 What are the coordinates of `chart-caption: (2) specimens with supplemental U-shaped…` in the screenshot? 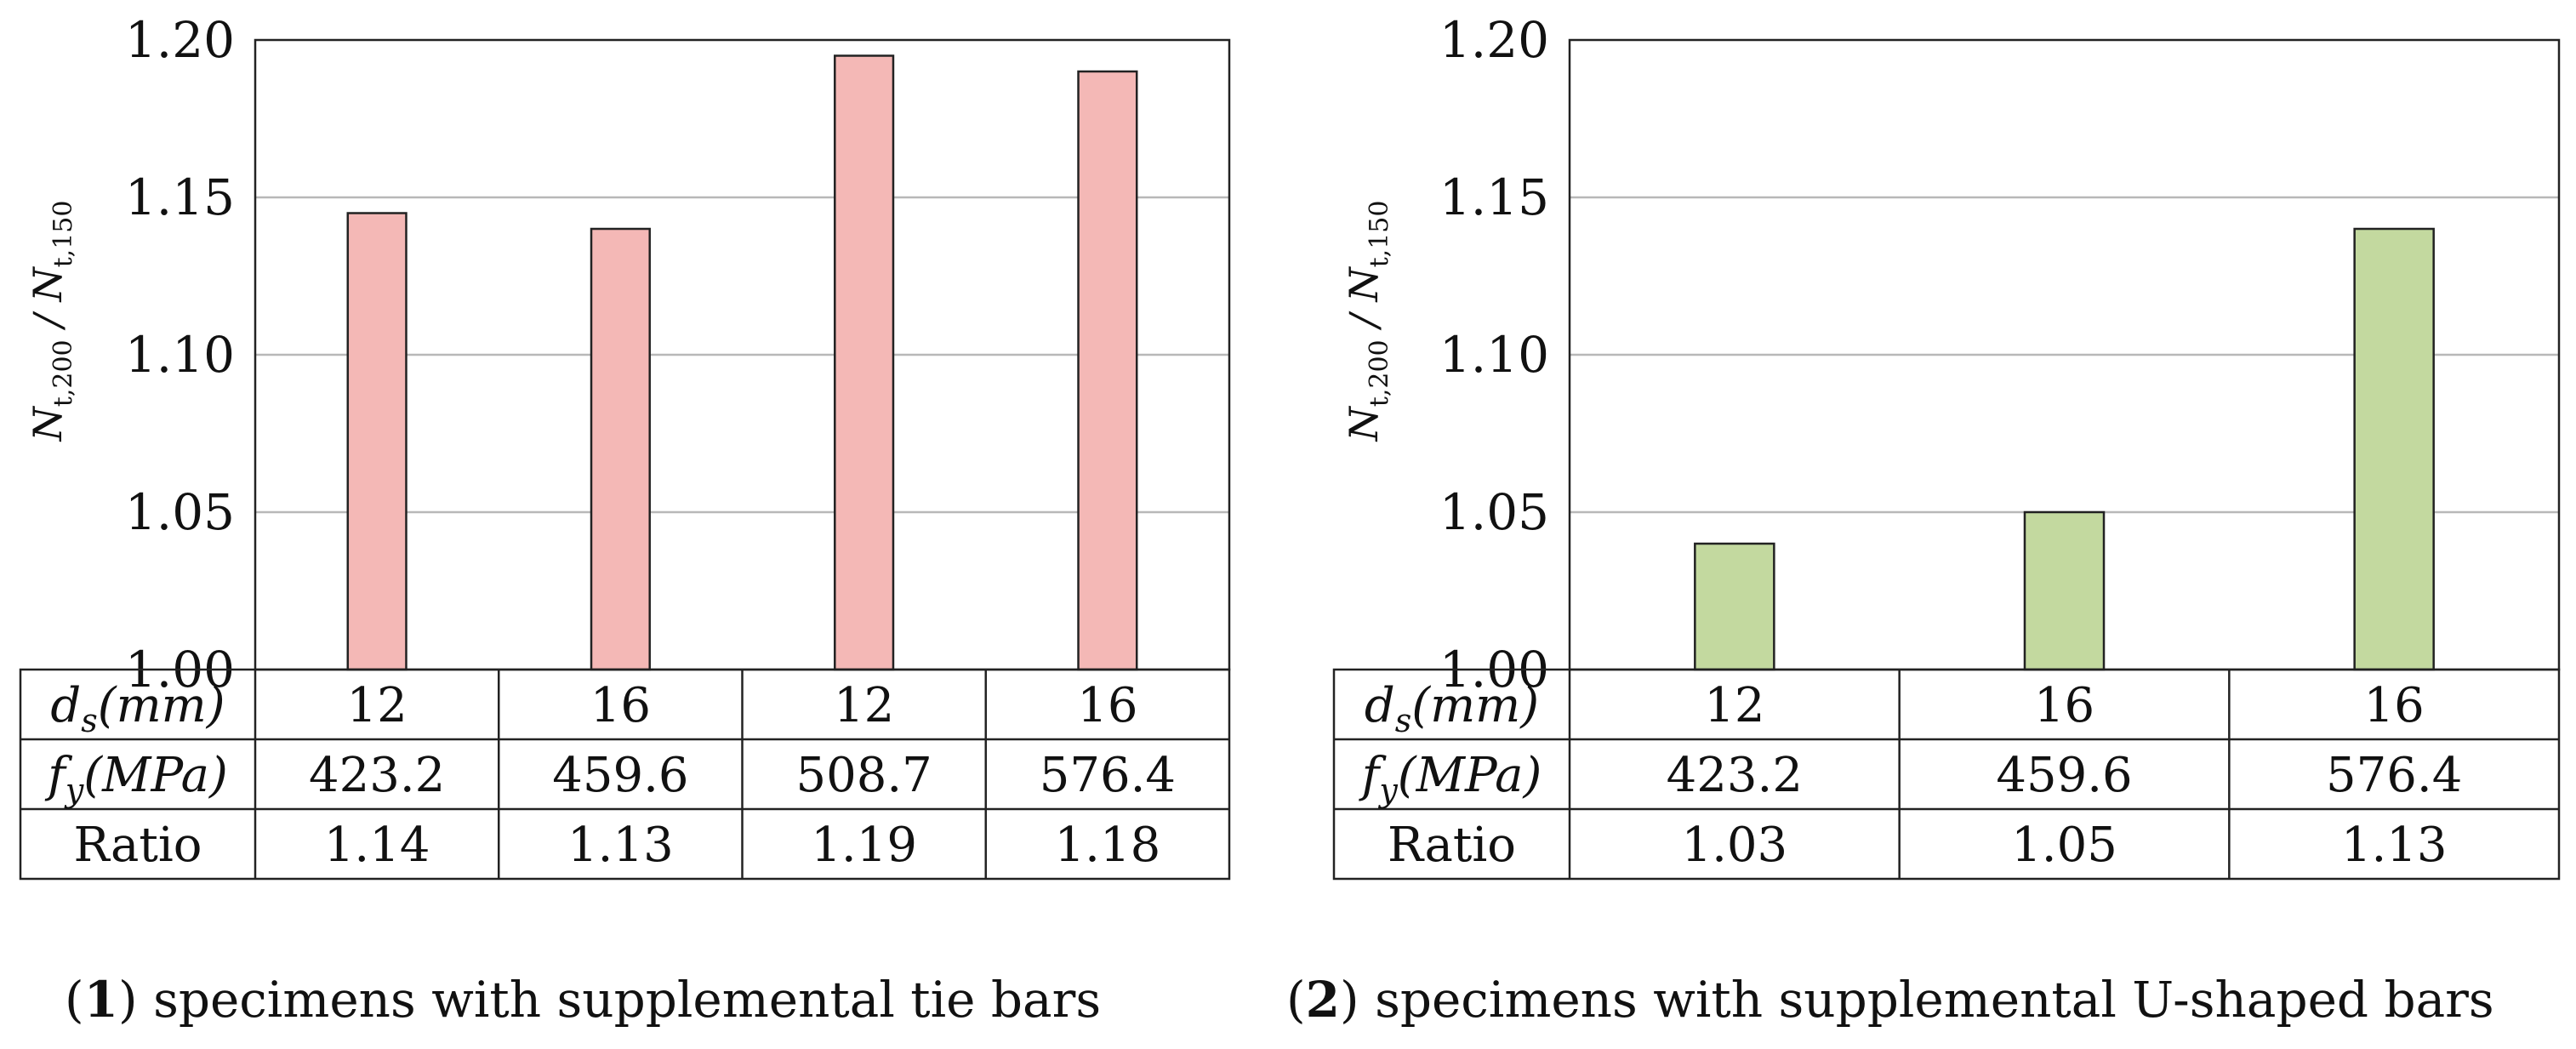 It's located at (1890, 1000).